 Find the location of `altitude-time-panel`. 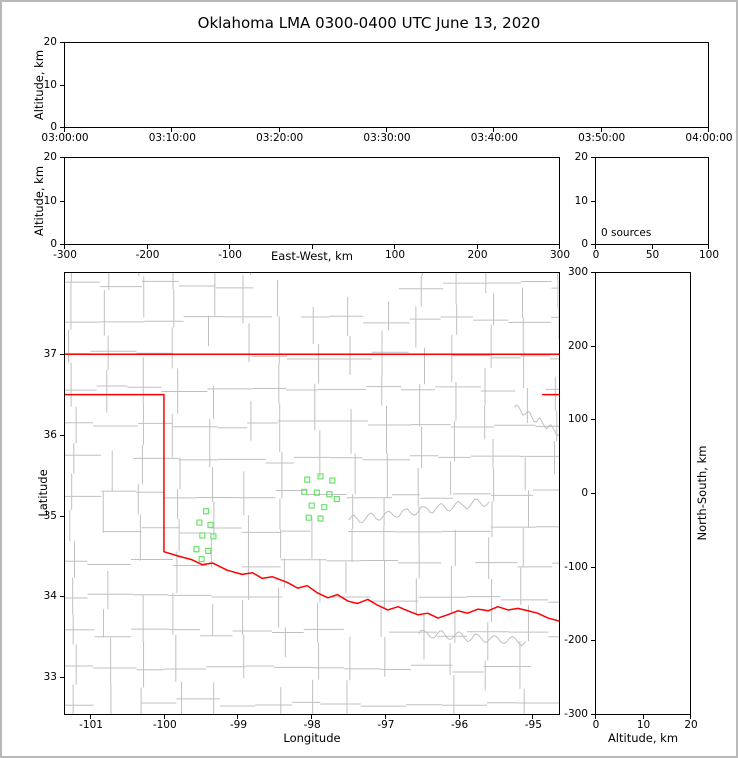

altitude-time-panel is located at coordinates (386, 85).